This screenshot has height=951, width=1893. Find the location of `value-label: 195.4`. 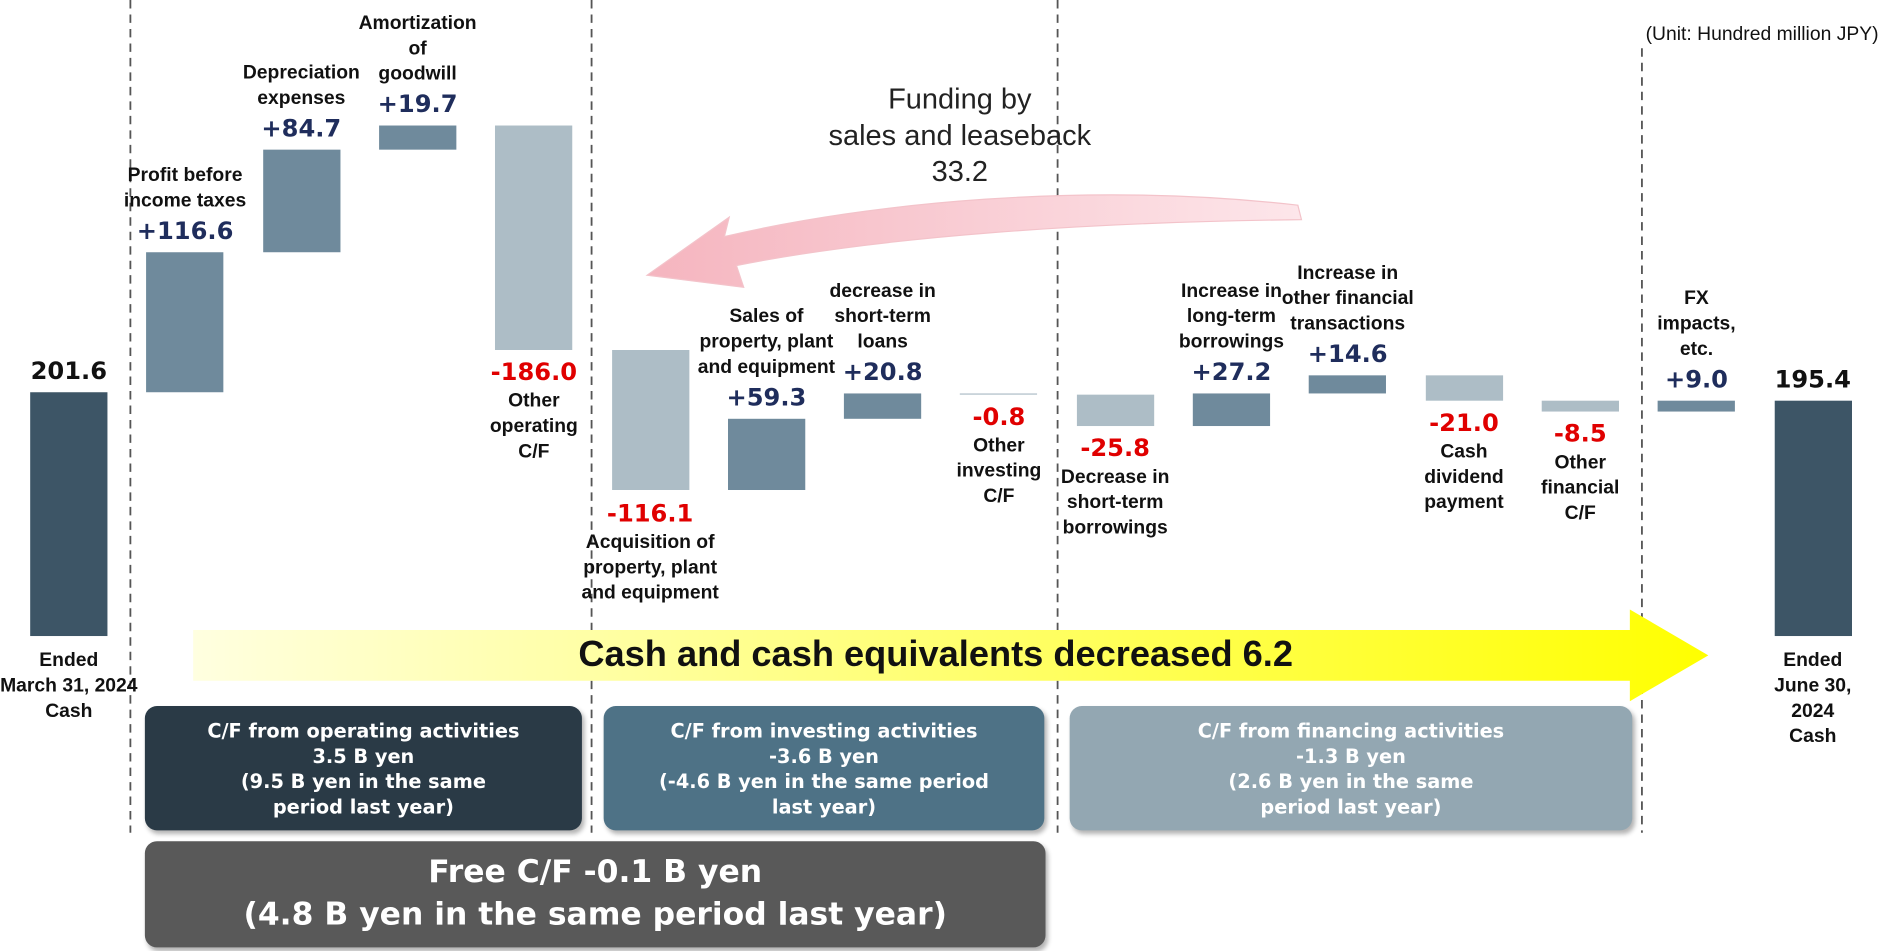

value-label: 195.4 is located at coordinates (1812, 378).